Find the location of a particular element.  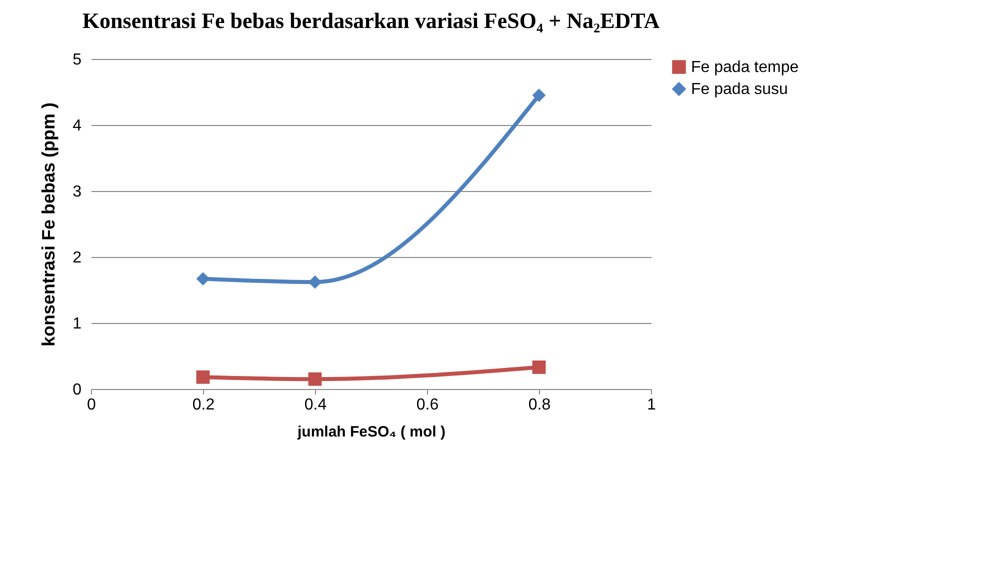

x-tick-label: 0.2 is located at coordinates (203, 405).